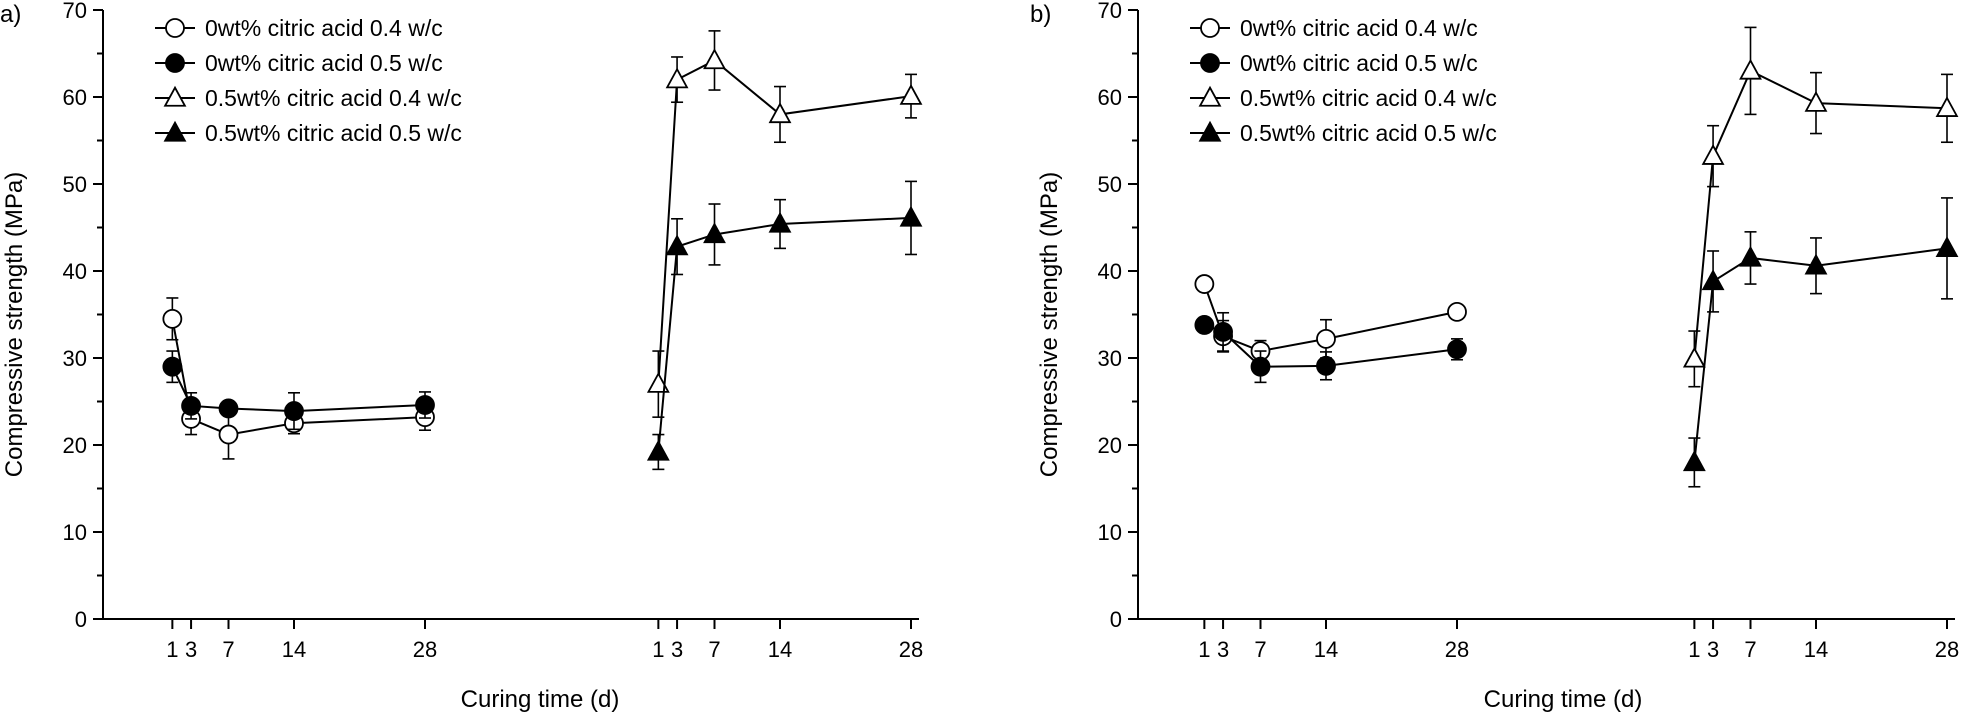 Image resolution: width=1965 pixels, height=715 pixels. What do you see at coordinates (1040, 14) in the screenshot?
I see `panel-label: b)` at bounding box center [1040, 14].